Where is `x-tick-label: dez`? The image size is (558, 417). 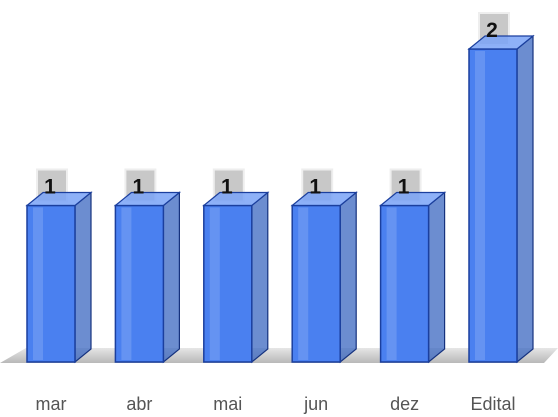
x-tick-label: dez is located at coordinates (404, 404).